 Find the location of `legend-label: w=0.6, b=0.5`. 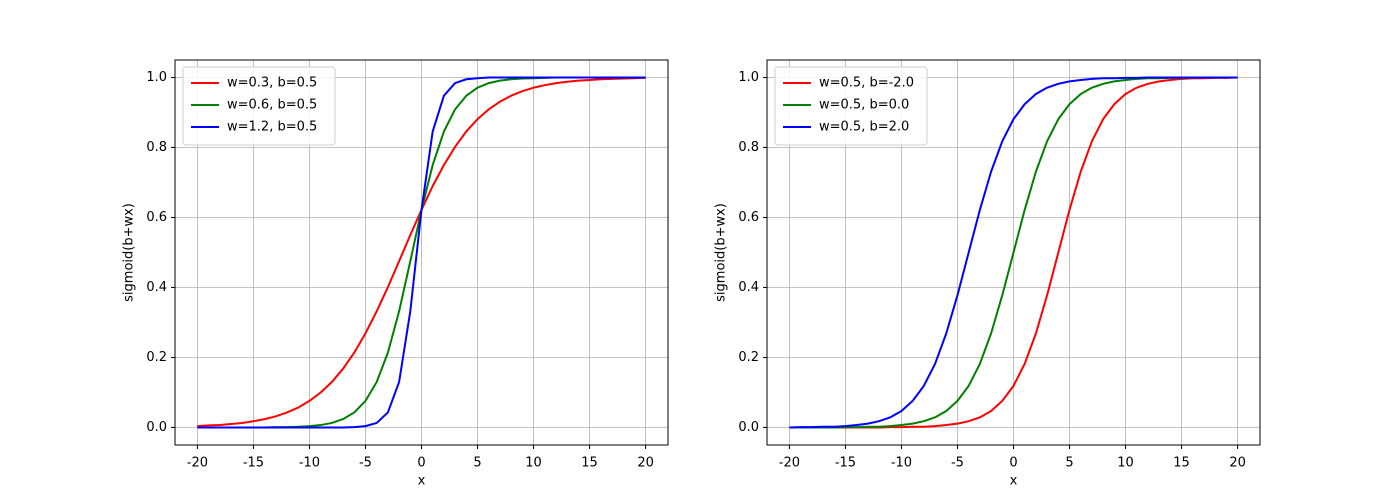

legend-label: w=0.6, b=0.5 is located at coordinates (272, 105).